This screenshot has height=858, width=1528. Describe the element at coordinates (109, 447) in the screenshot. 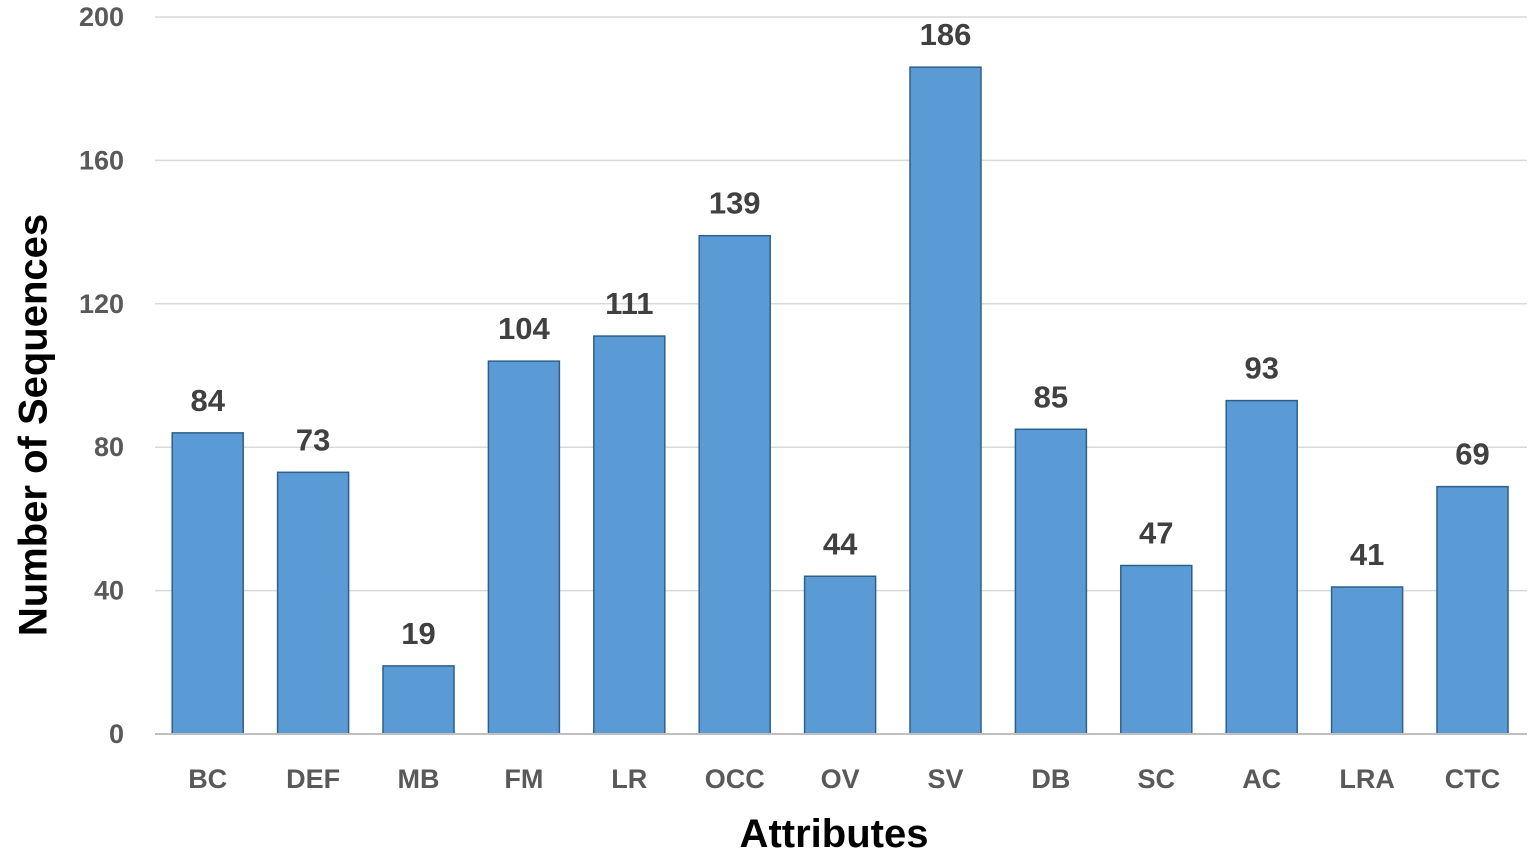

I see `y-tick-label: 80` at that location.